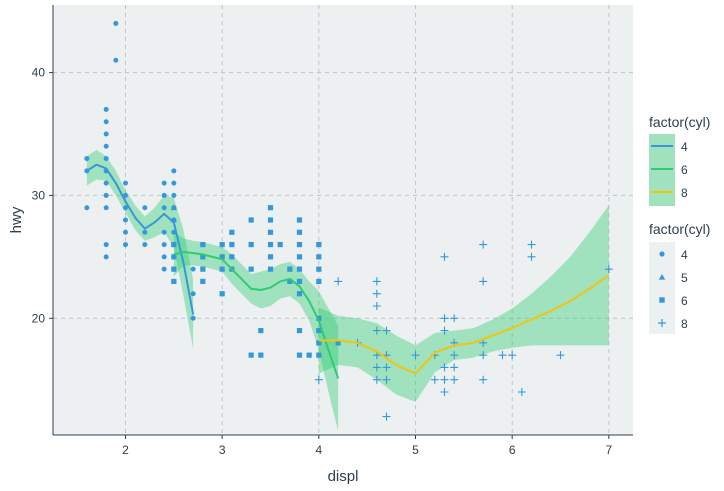 This screenshot has height=491, width=724. What do you see at coordinates (684, 324) in the screenshot?
I see `legend-shape-label-8: 8` at bounding box center [684, 324].